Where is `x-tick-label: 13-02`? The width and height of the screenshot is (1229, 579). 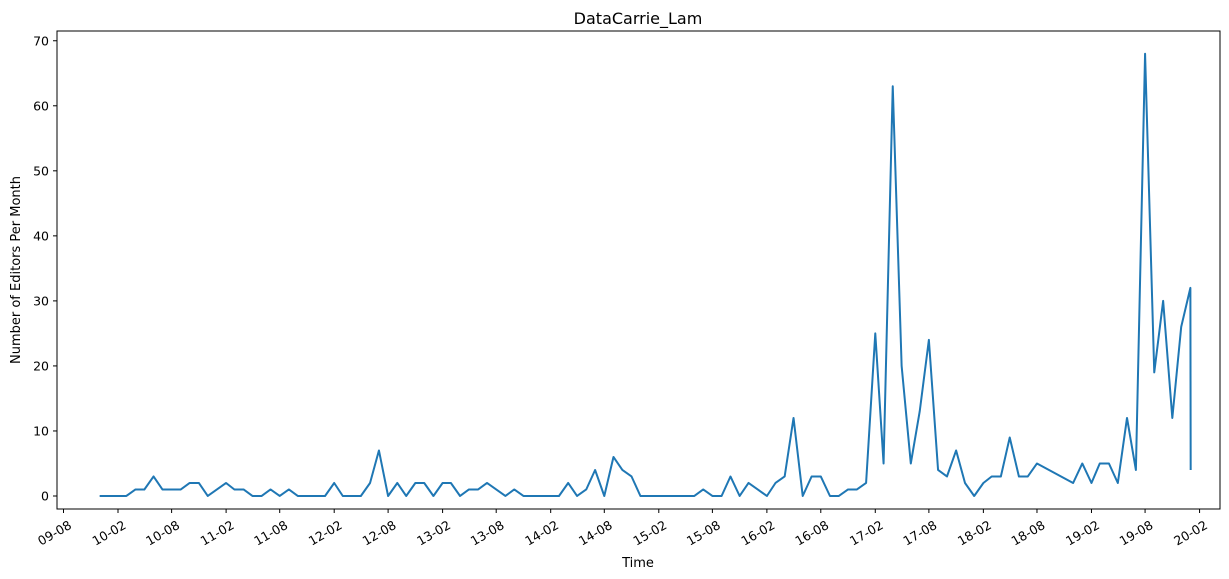
x-tick-label: 13-02 is located at coordinates (433, 532).